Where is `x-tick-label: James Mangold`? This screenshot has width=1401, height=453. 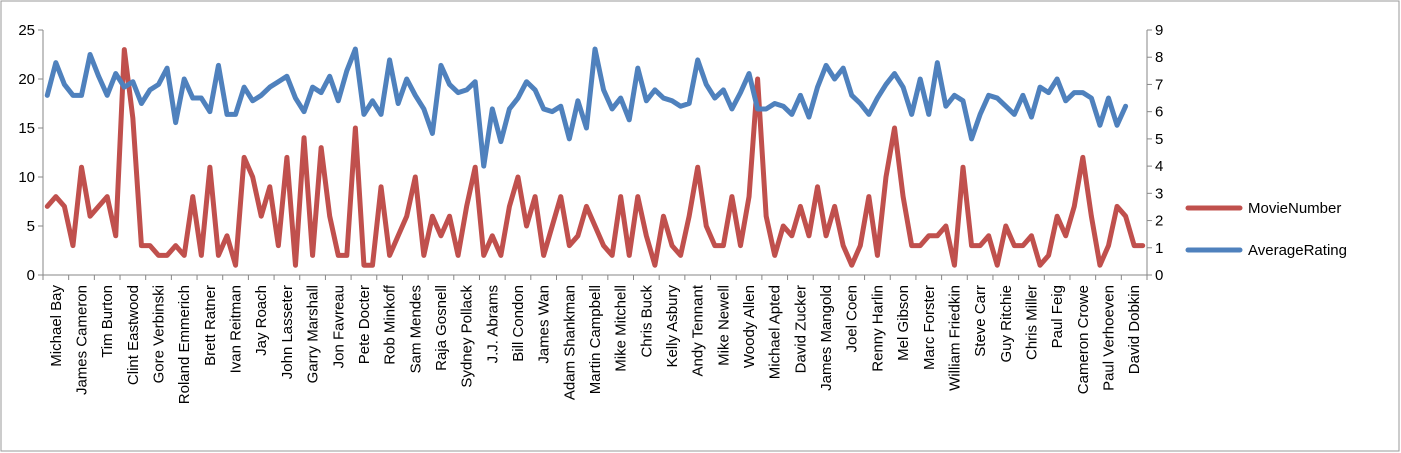
x-tick-label: James Mangold is located at coordinates (826, 338).